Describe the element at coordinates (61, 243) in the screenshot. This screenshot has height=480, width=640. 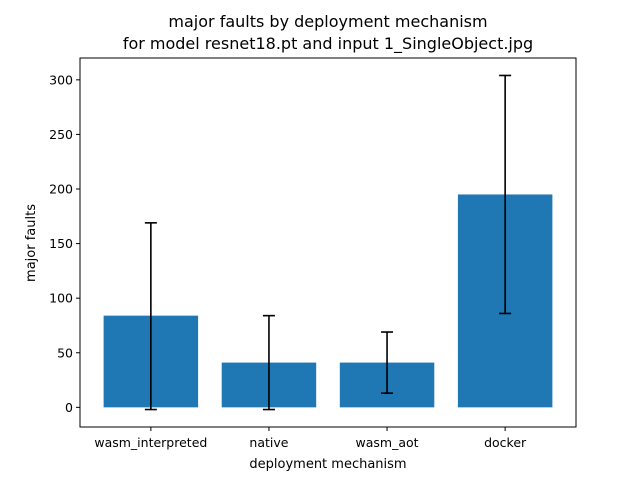
I see `y-tick-label: 150` at that location.